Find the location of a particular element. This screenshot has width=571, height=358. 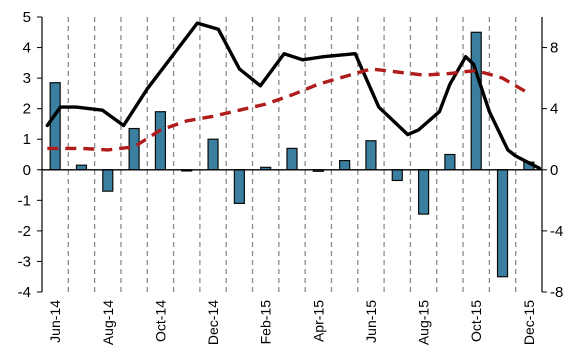

left-axis-tick-labels: -4 -3 -2 -1 0 1 2 3 4 5 is located at coordinates (30, 155).